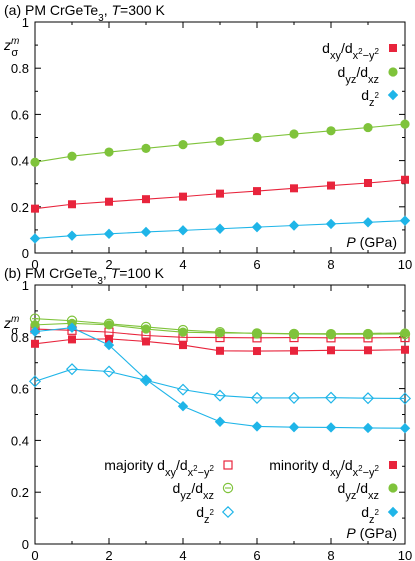 This screenshot has width=415, height=561. I want to click on legend-label: minority dxy/dx2−y2, so click(324, 468).